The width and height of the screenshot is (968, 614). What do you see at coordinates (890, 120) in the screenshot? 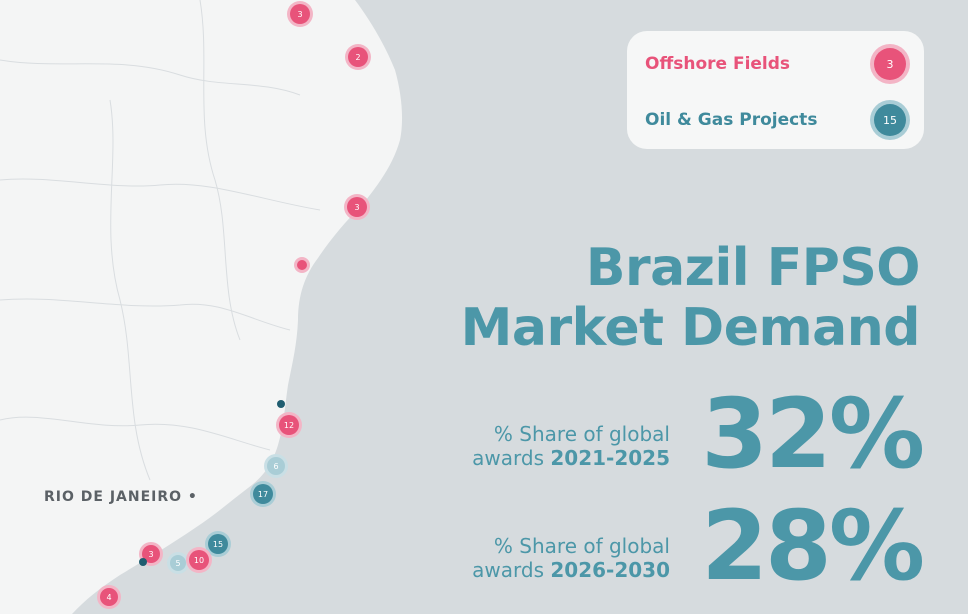
I see `legend-projects-badge: 15` at bounding box center [890, 120].